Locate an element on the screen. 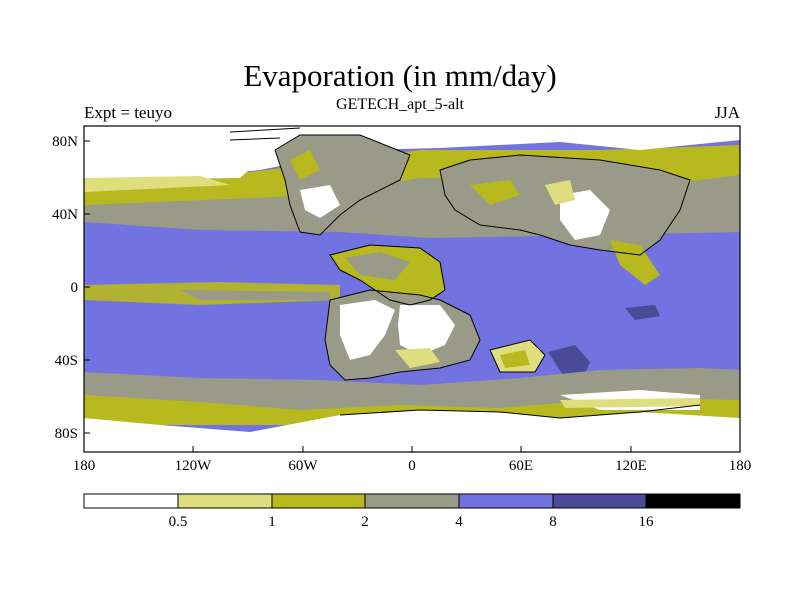  southern-africa-dry is located at coordinates (426, 330).